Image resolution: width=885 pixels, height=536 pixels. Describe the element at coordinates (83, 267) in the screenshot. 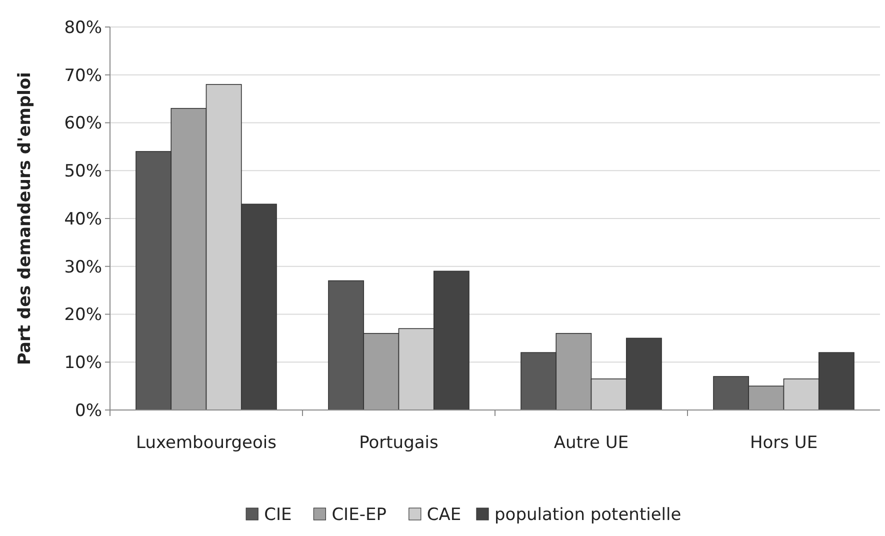

I see `y-tick-label: 30%` at that location.